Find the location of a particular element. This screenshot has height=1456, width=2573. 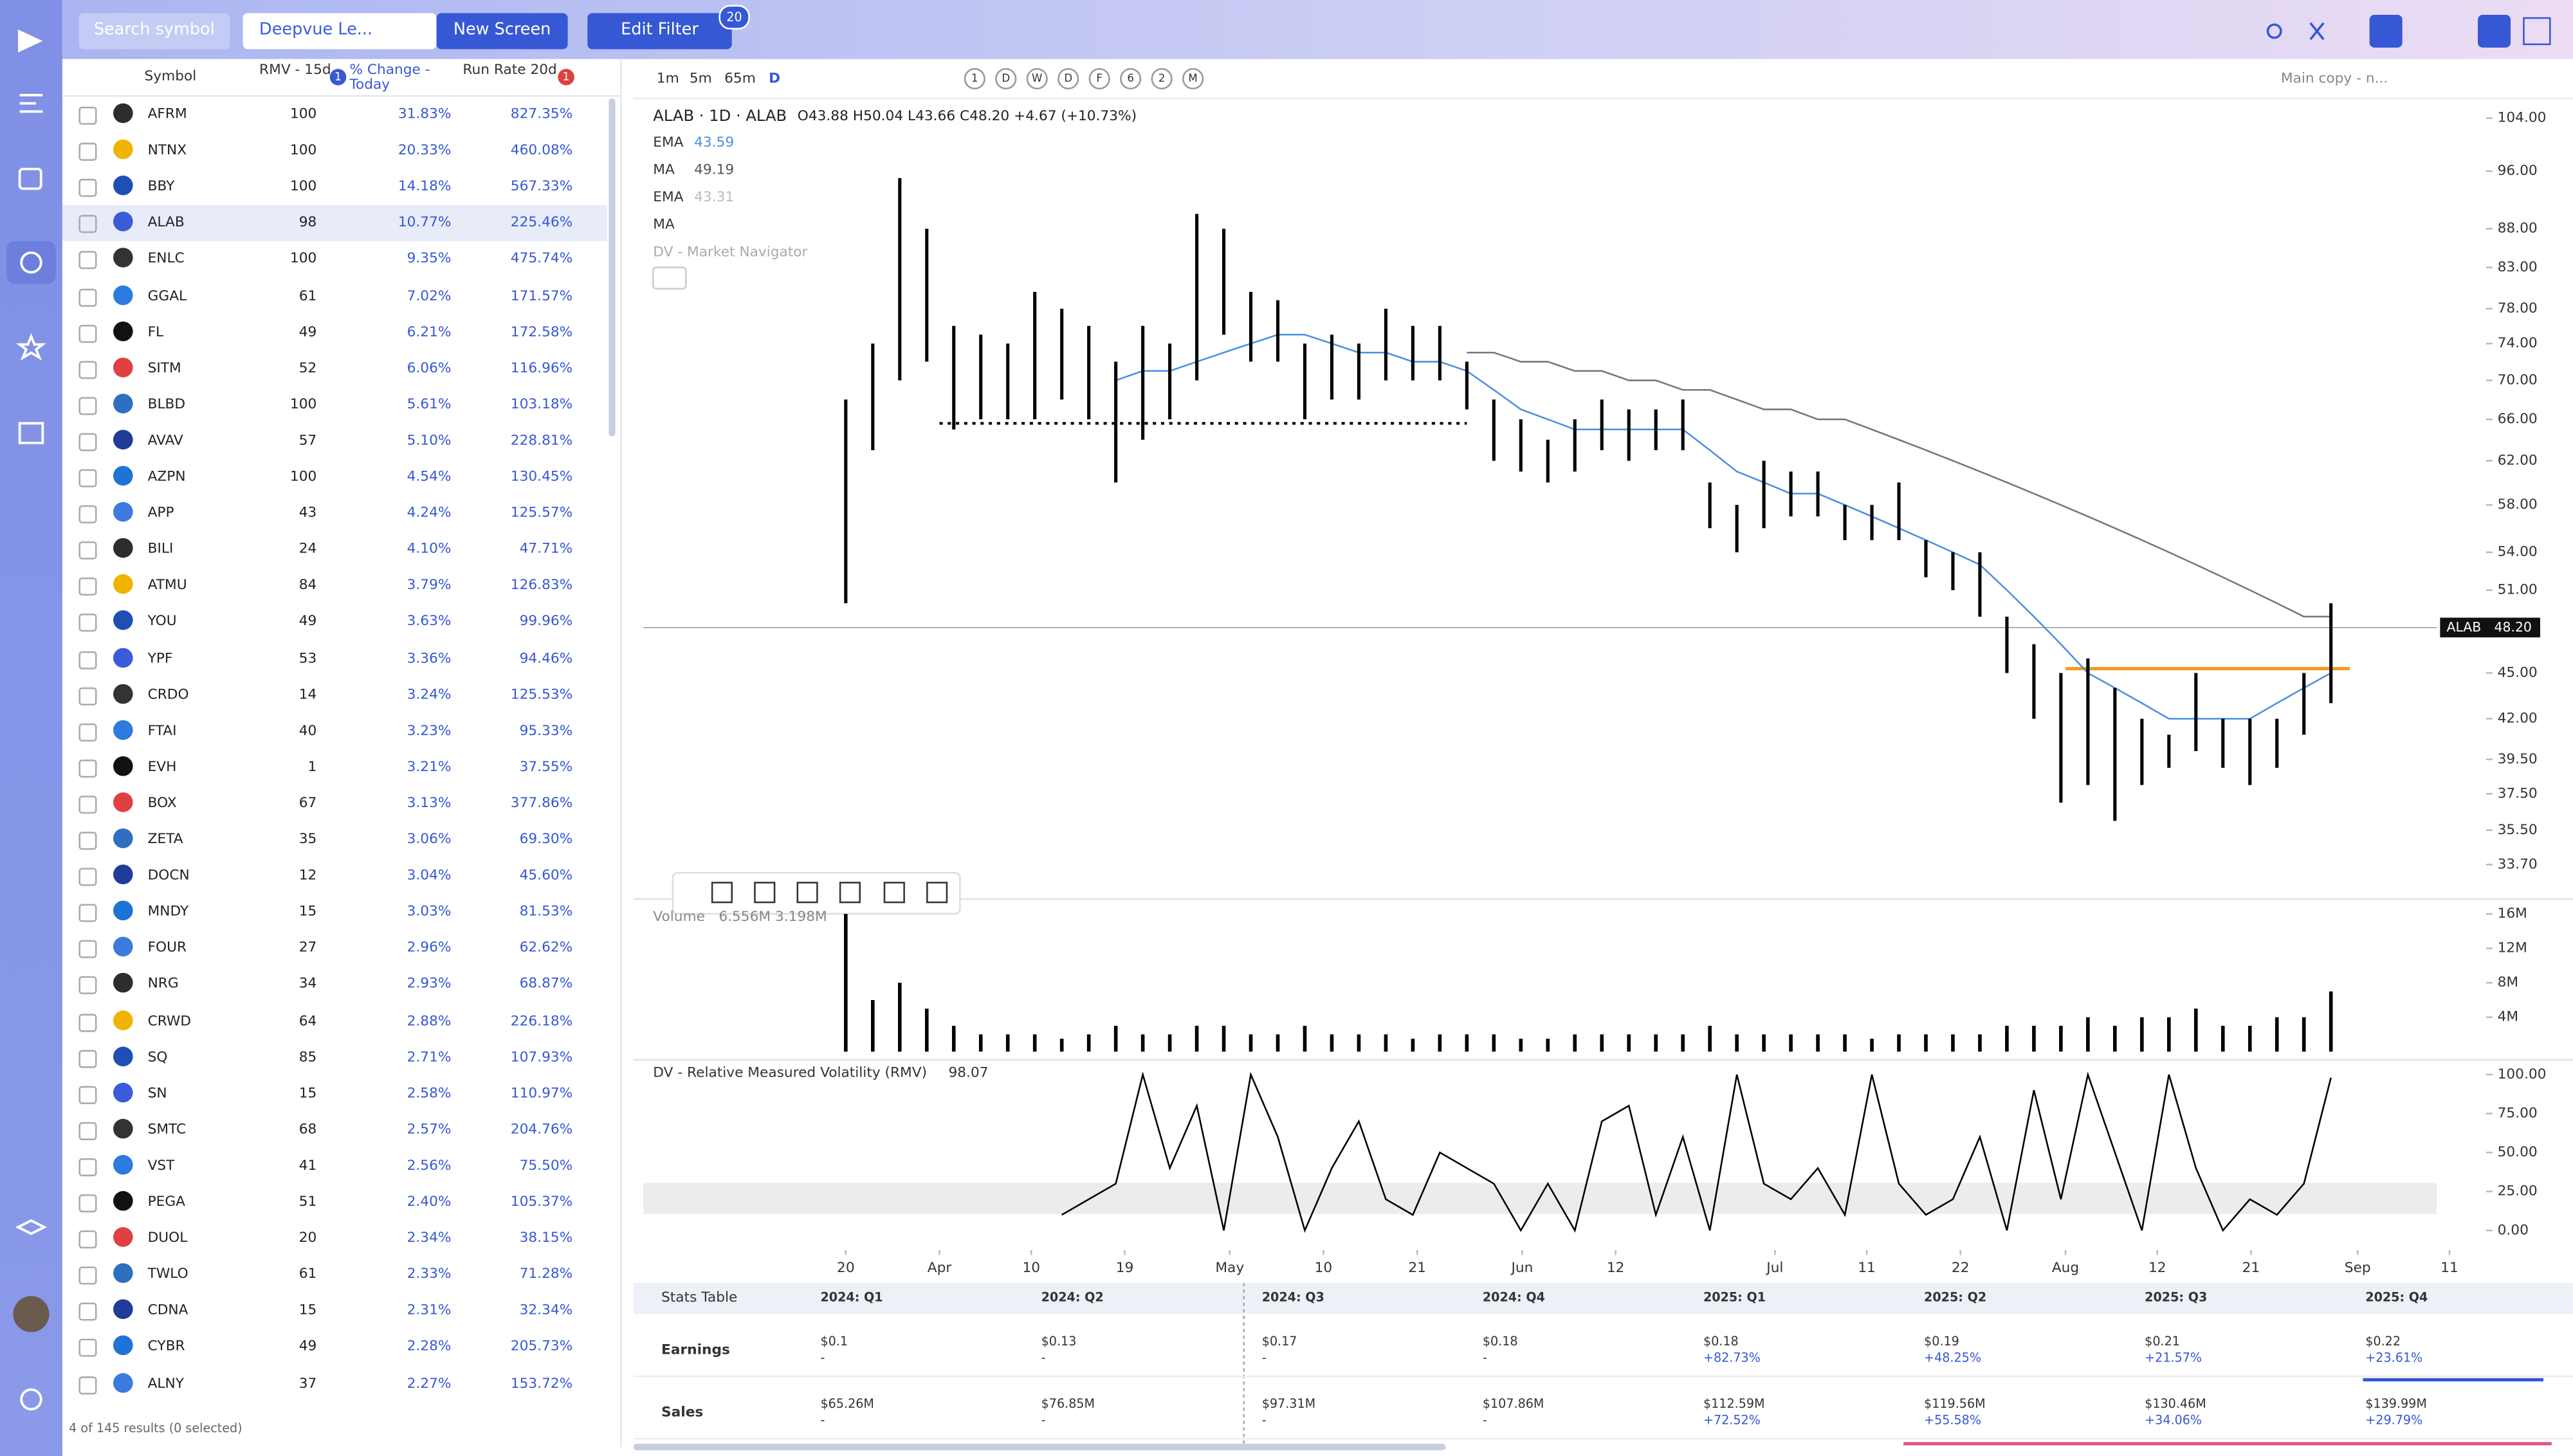

watchlist-row: YPF 53 3.36% 94.46% is located at coordinates (335, 659).